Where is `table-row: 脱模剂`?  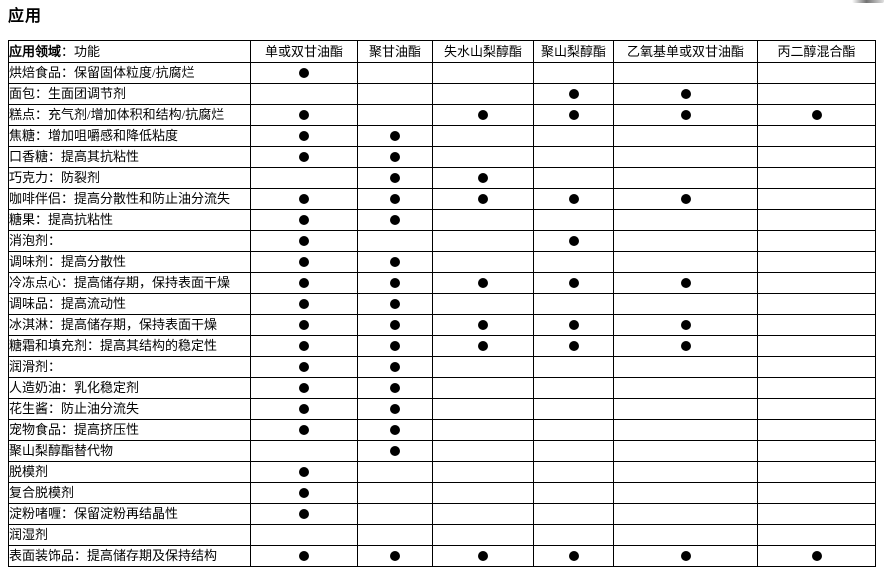
table-row: 脱模剂 is located at coordinates (442, 472).